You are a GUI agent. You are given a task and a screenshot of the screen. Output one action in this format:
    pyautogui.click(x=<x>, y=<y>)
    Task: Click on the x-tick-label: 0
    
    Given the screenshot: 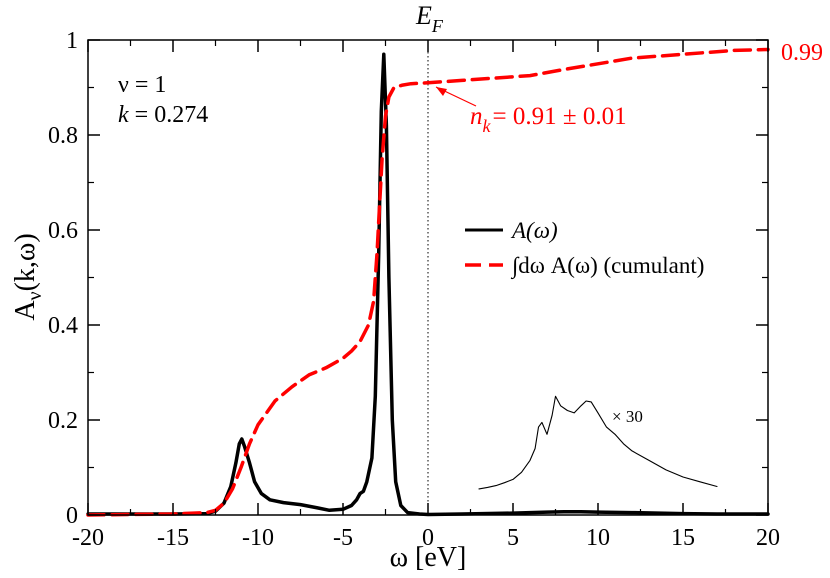 What is the action you would take?
    pyautogui.click(x=428, y=538)
    